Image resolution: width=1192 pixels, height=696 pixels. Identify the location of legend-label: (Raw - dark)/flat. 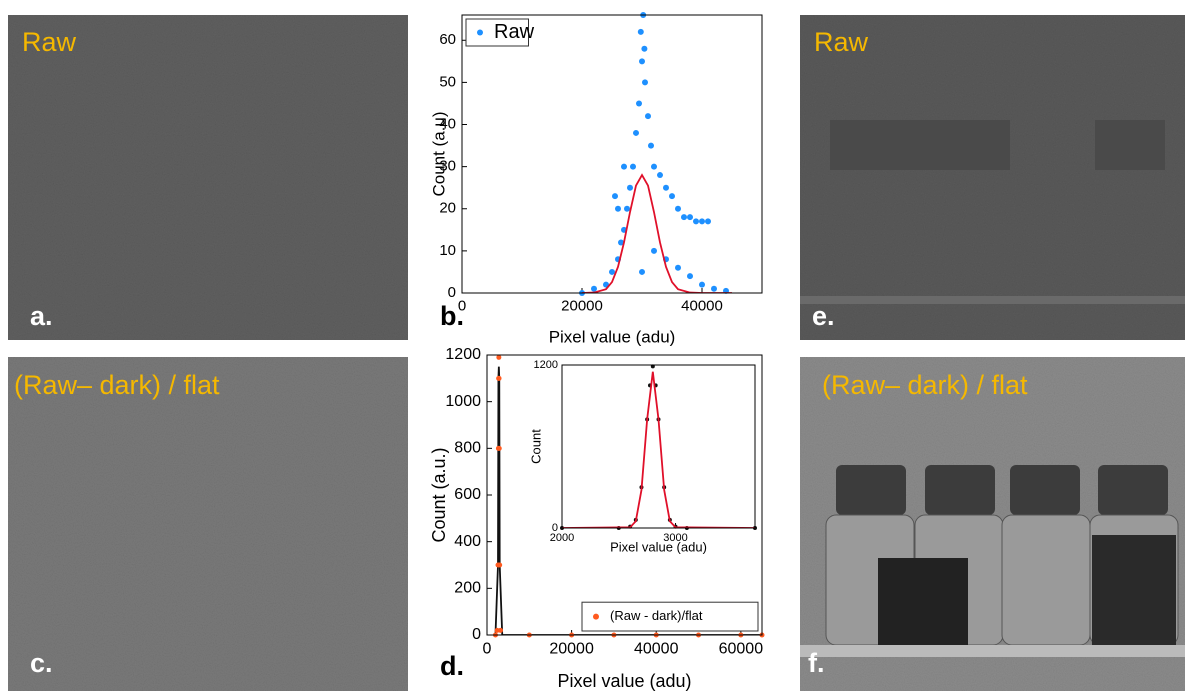
(656, 615).